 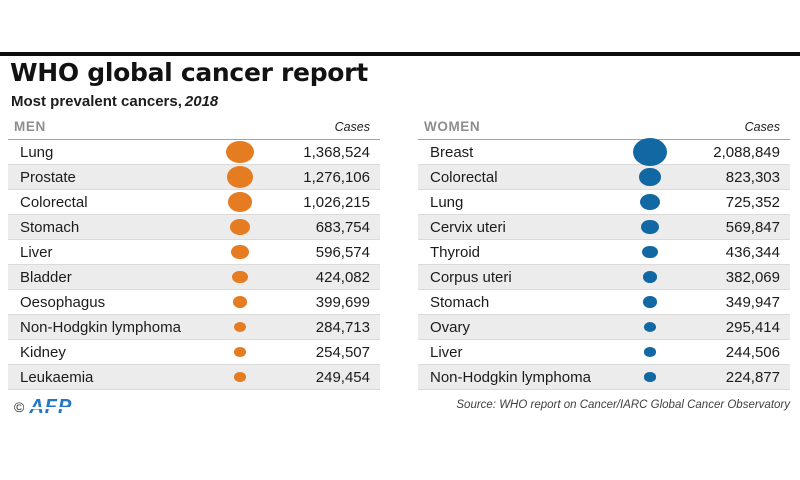 I want to click on table-row: Breast 2,088,849, so click(x=604, y=152).